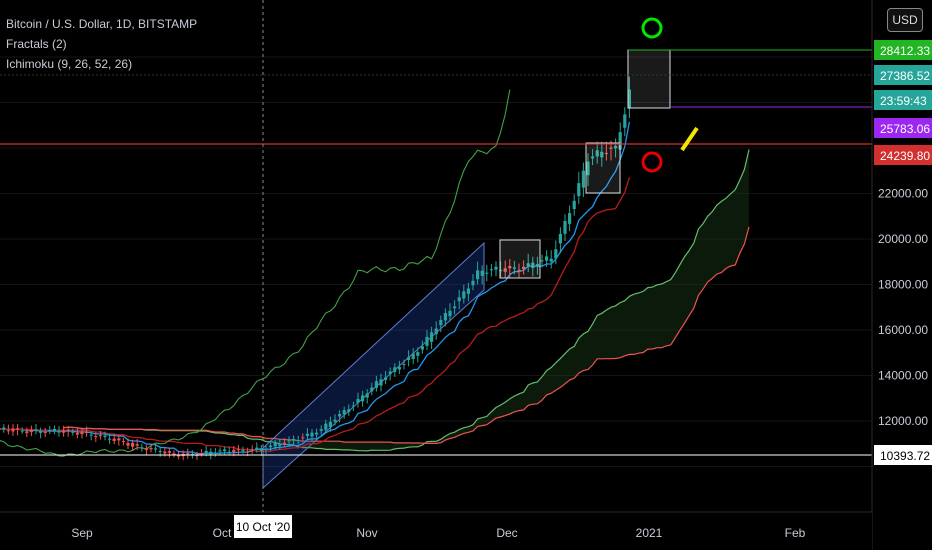  What do you see at coordinates (102, 24) in the screenshot?
I see `symbol-title: Bitcoin / U.S. Dollar, 1D, BITSTAMP` at bounding box center [102, 24].